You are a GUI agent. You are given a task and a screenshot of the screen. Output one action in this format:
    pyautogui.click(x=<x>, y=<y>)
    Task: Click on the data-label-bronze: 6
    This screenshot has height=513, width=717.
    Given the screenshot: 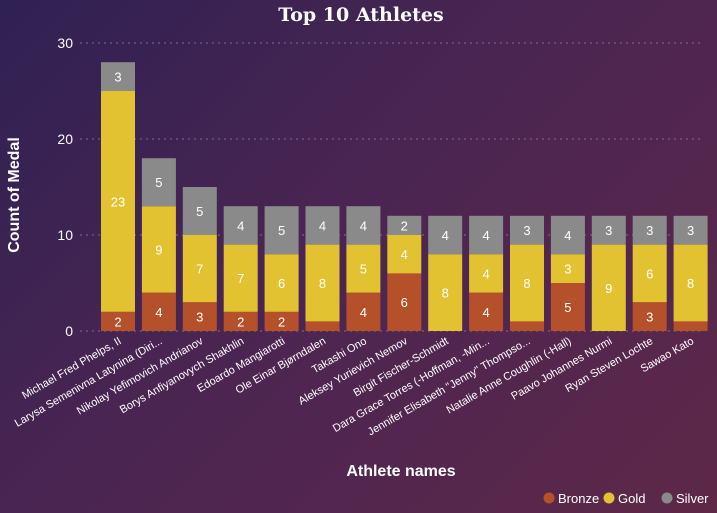 What is the action you would take?
    pyautogui.click(x=404, y=302)
    